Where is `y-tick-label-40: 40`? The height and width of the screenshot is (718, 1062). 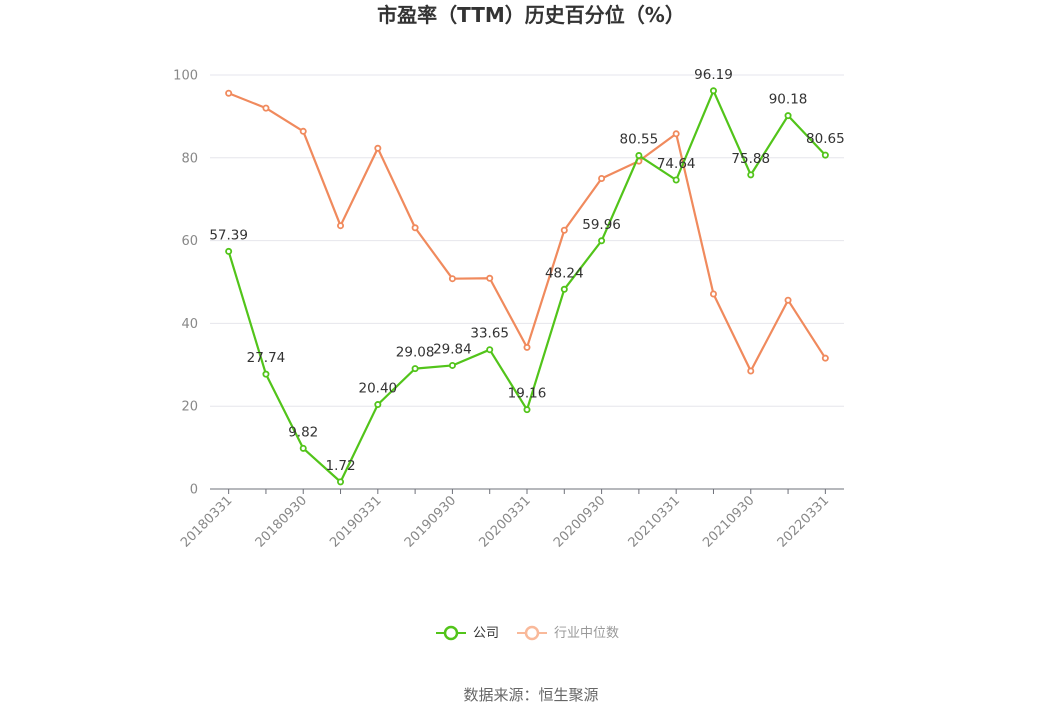
y-tick-label-40: 40 is located at coordinates (189, 324).